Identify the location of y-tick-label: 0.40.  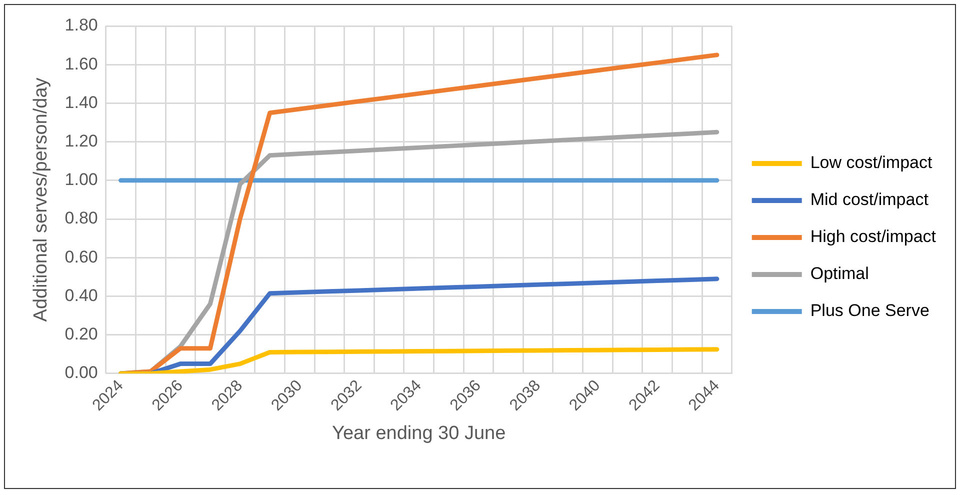
(81, 295).